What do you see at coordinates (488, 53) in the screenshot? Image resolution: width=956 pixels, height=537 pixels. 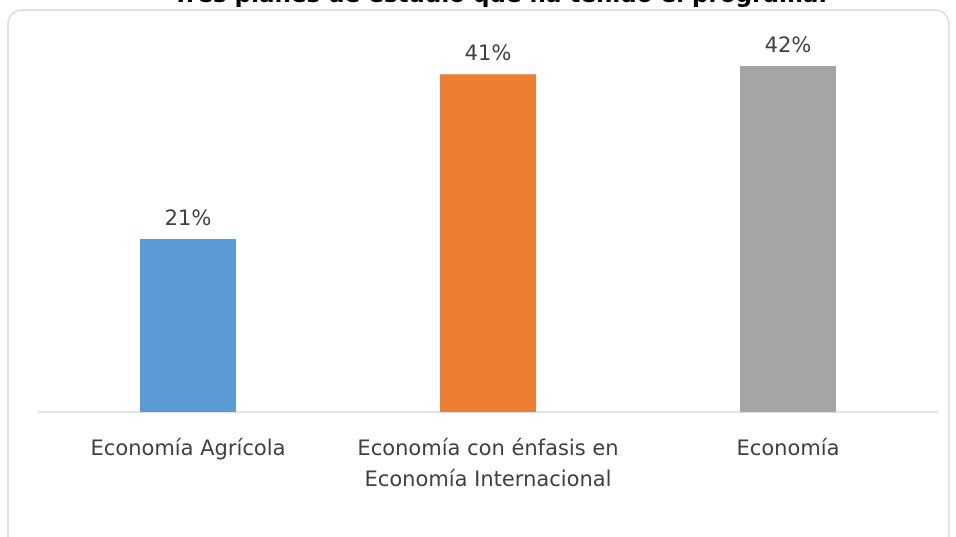 I see `data-label: 41%` at bounding box center [488, 53].